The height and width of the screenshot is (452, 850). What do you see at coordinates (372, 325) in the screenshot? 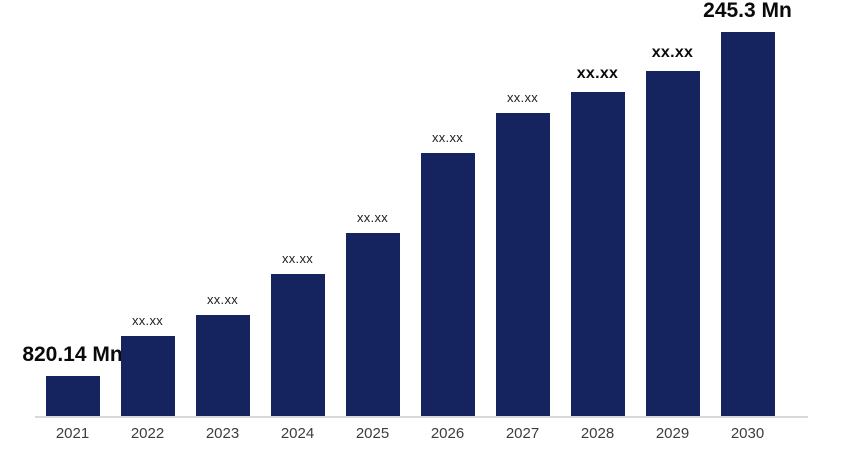
I see `bar-2025` at bounding box center [372, 325].